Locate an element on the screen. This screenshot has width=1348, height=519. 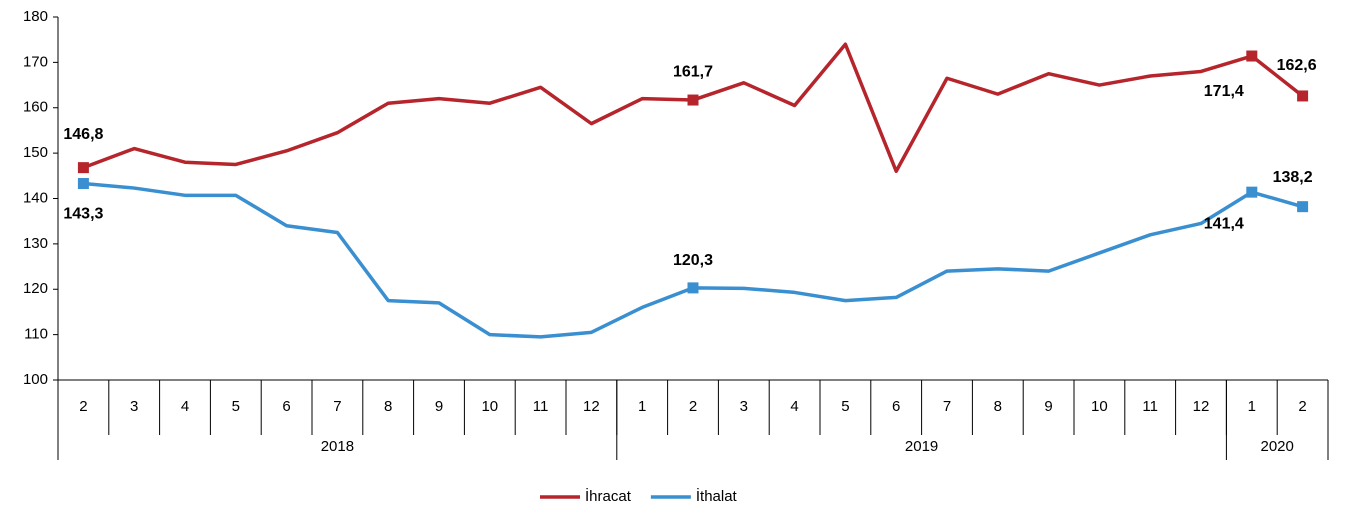
data-label: 138,2 is located at coordinates (1293, 177).